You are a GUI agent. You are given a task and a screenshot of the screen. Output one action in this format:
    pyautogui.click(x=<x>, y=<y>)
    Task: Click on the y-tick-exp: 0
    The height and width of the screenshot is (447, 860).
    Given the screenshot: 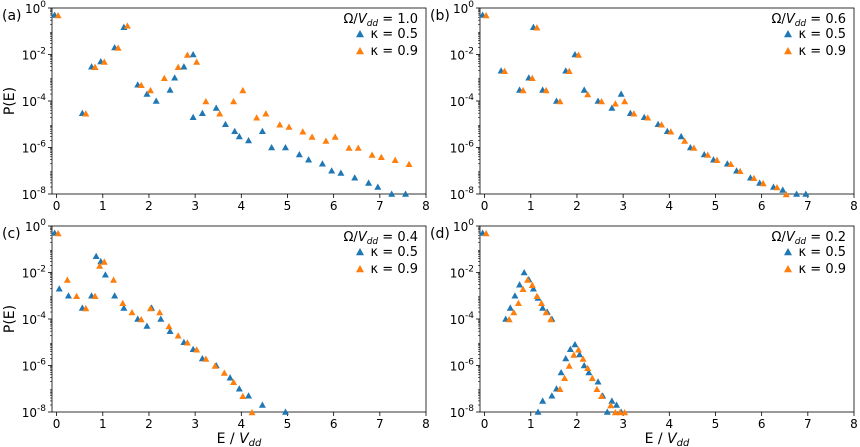 What is the action you would take?
    pyautogui.click(x=471, y=223)
    